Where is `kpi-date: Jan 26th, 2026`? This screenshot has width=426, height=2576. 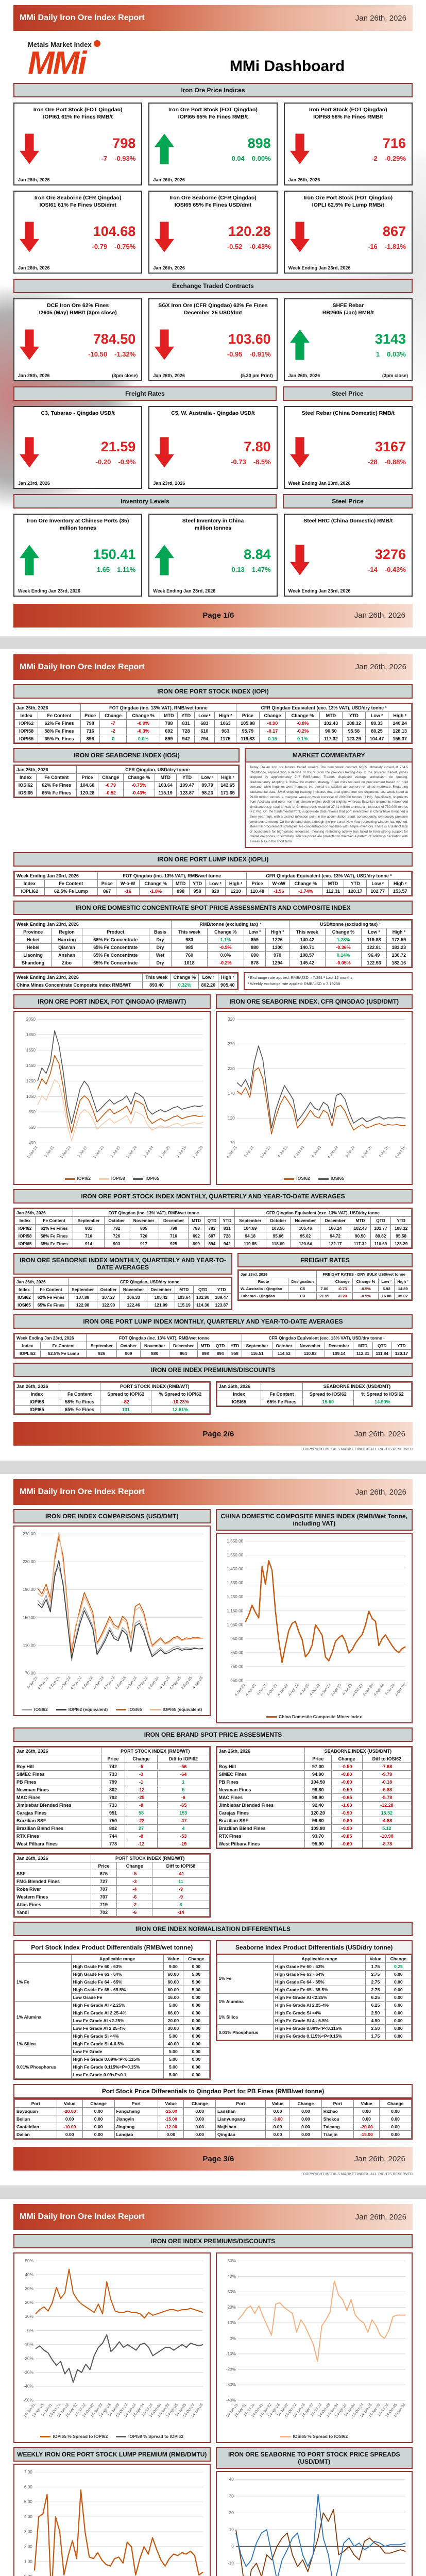
kpi-date: Jan 26th, 2026 is located at coordinates (304, 375).